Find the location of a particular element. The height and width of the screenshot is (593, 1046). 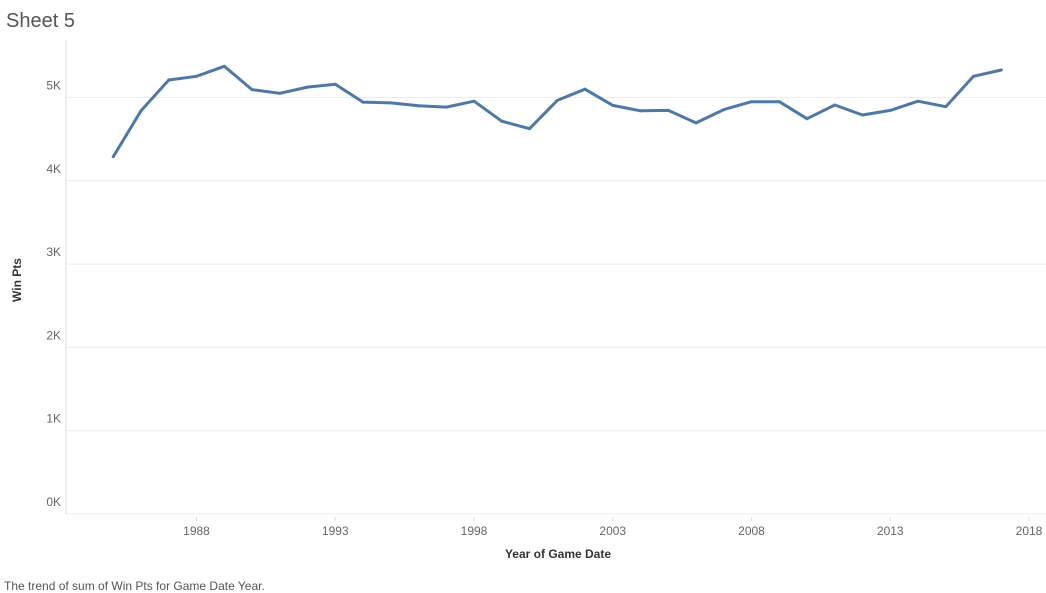

data-points is located at coordinates (557, 111).